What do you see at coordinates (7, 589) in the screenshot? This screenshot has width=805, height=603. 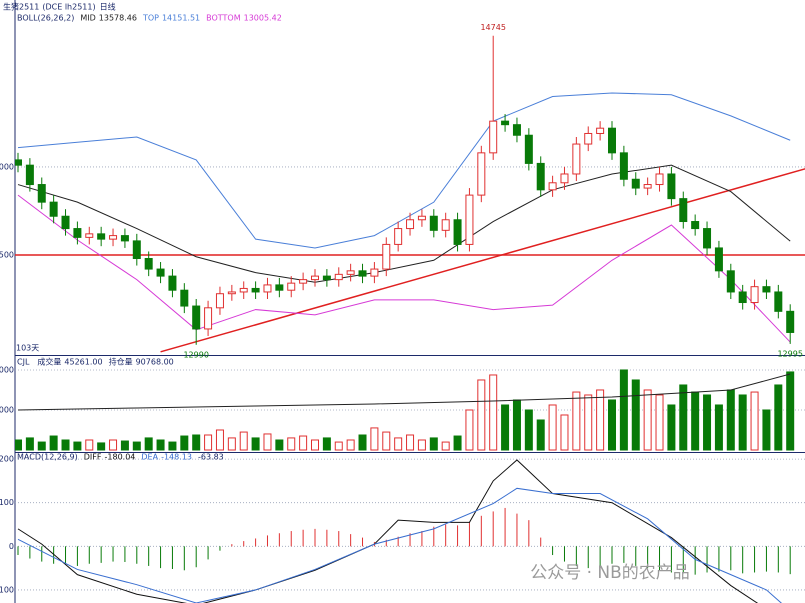 I see `y-tick-label: -100` at bounding box center [7, 589].